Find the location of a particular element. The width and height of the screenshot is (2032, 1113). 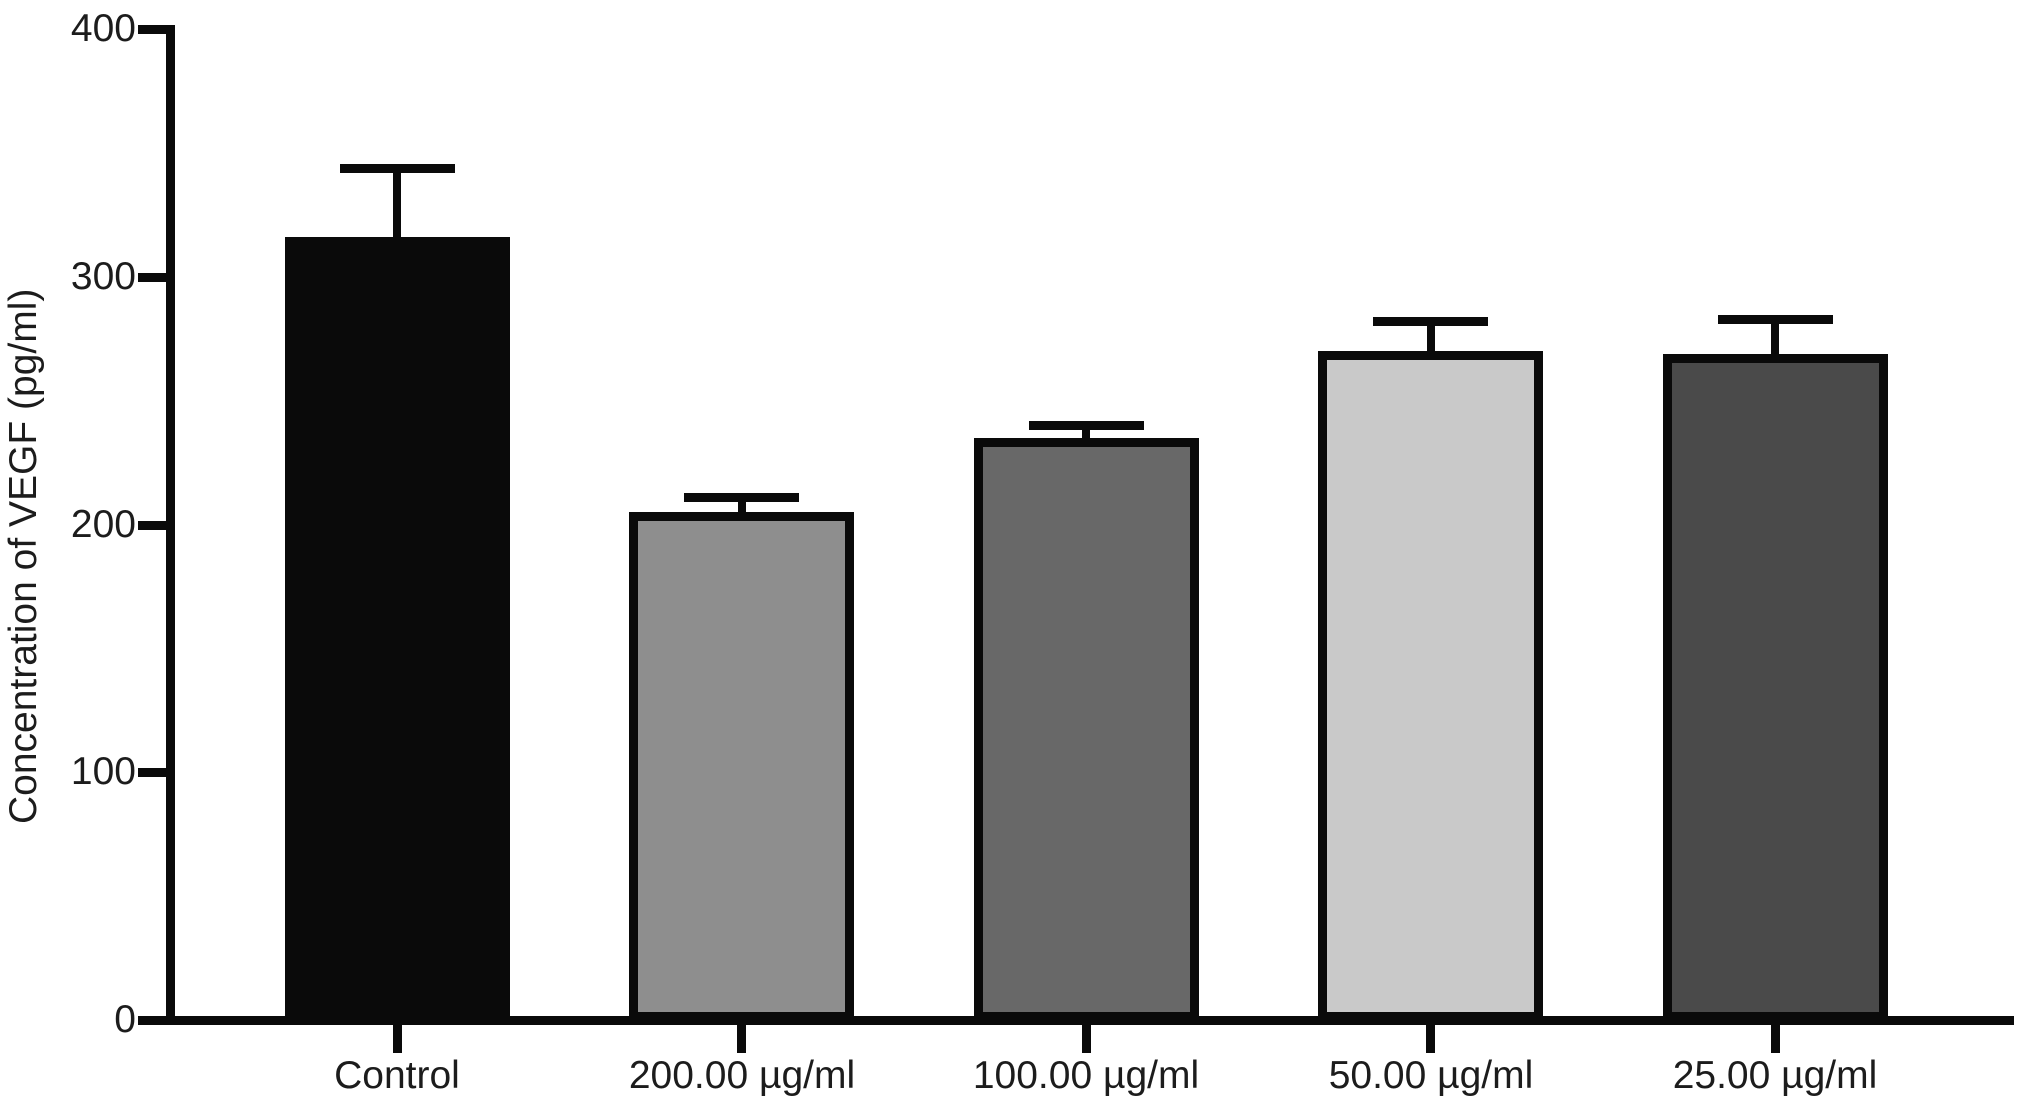

category-label: 100.00 µg/ml is located at coordinates (1086, 1075).